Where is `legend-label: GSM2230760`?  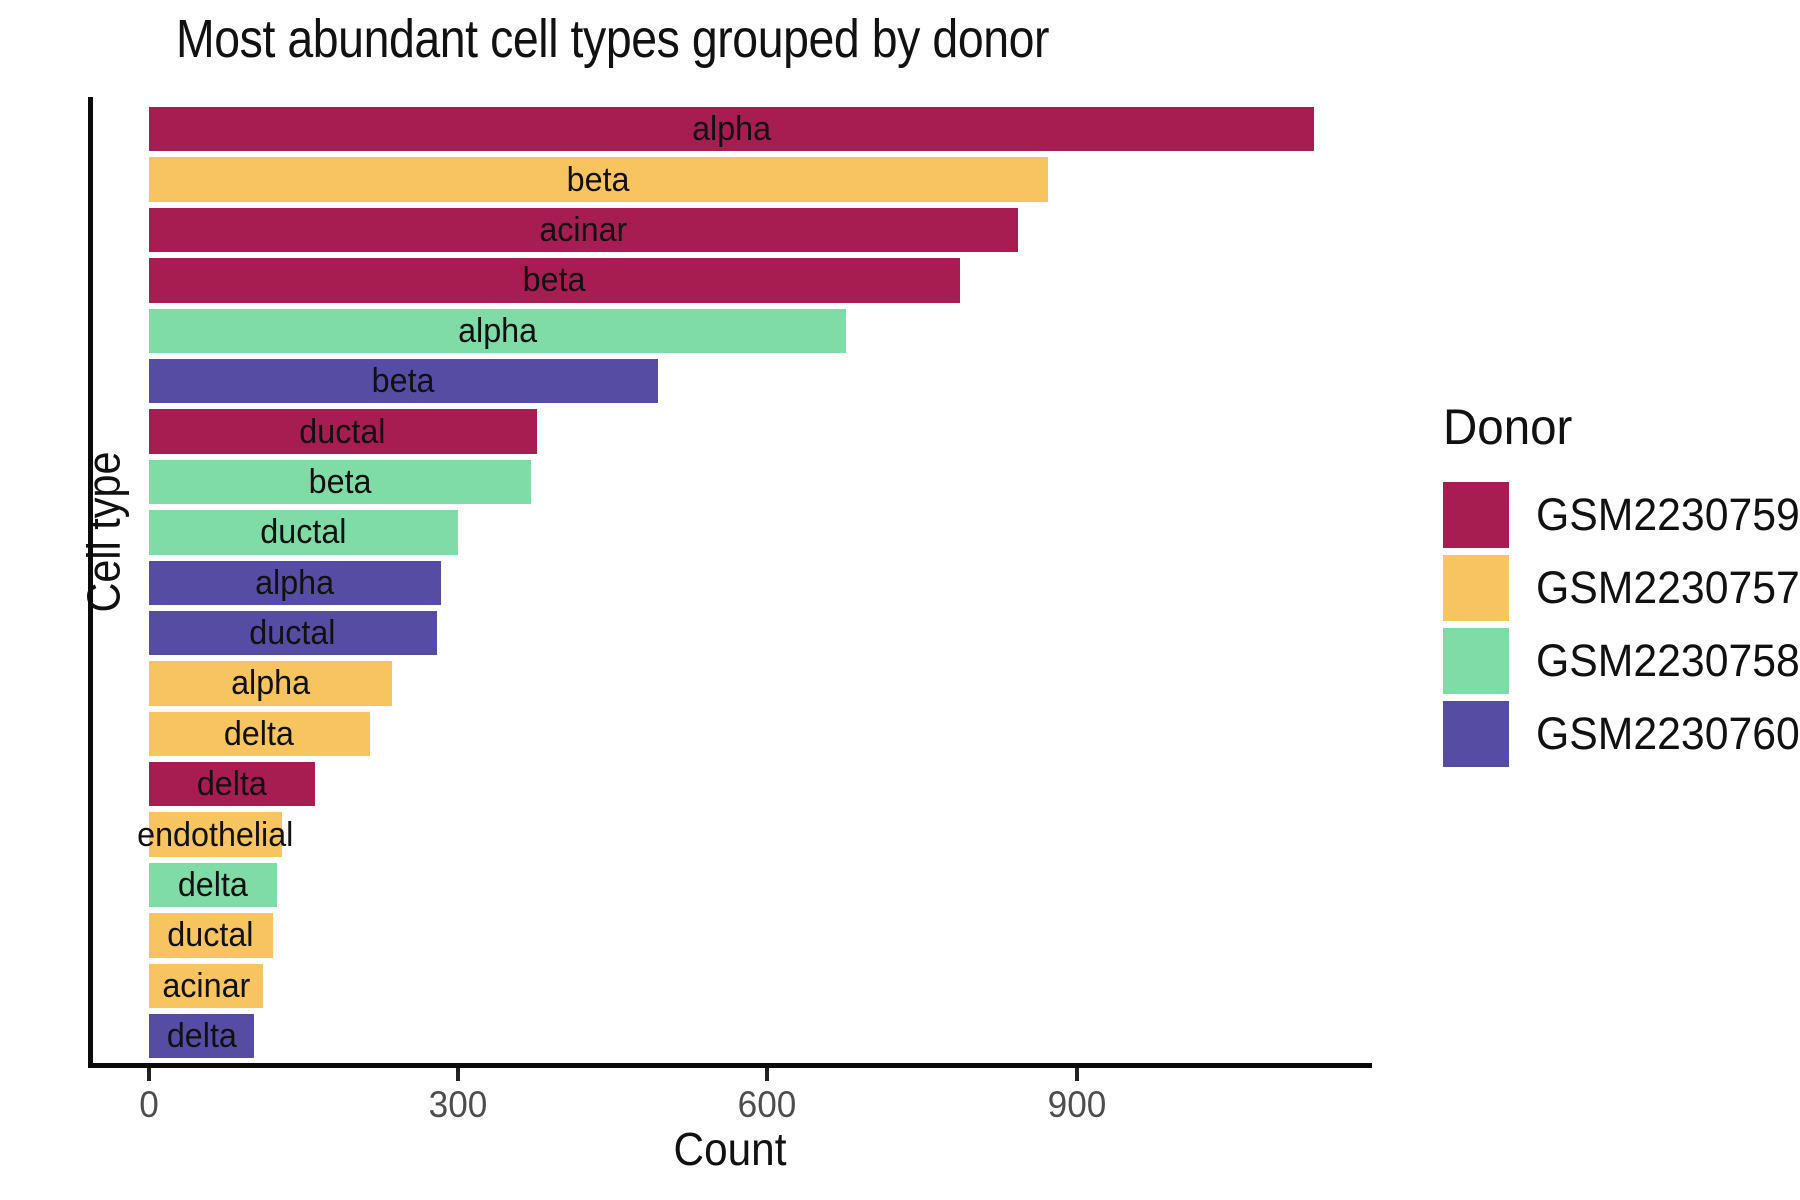 legend-label: GSM2230760 is located at coordinates (1668, 733).